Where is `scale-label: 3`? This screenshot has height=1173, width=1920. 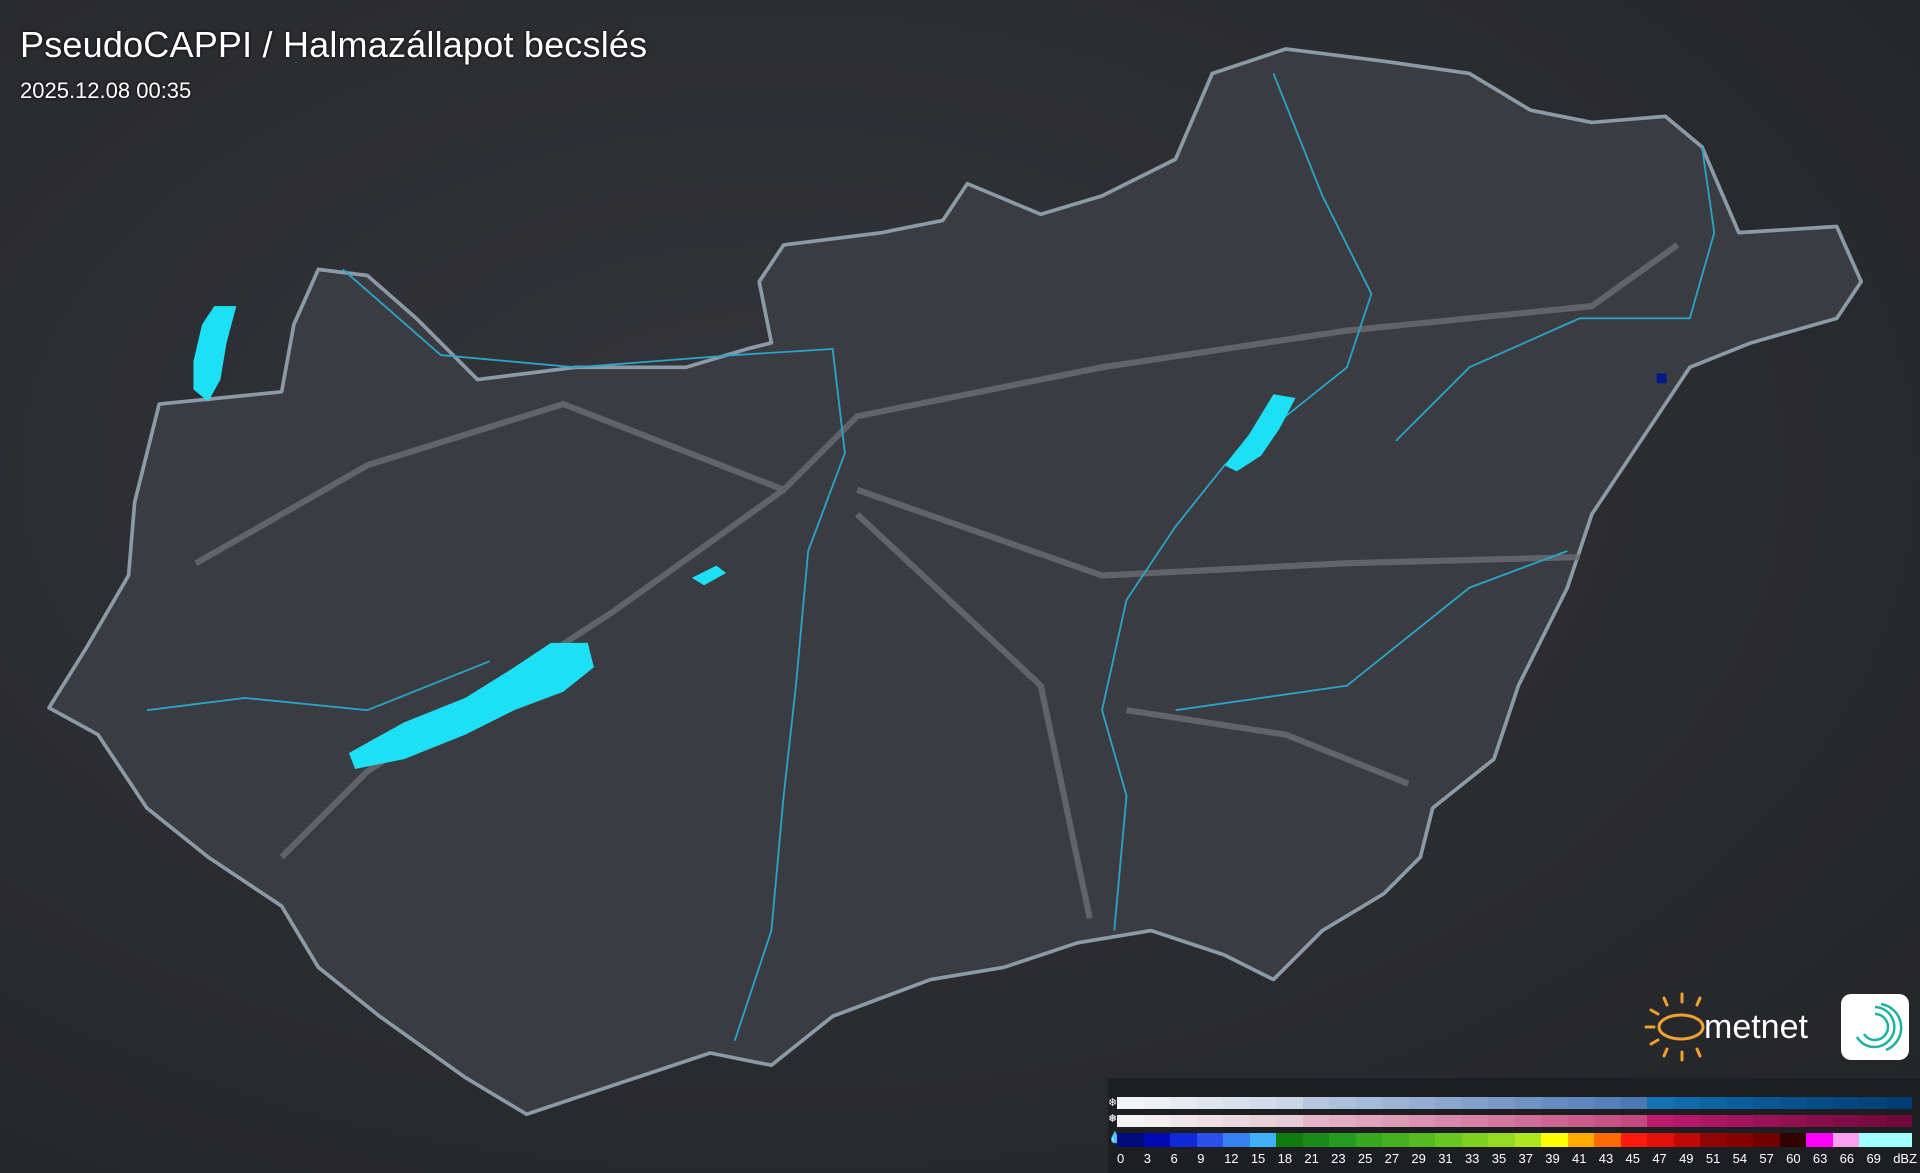 scale-label: 3 is located at coordinates (1147, 1158).